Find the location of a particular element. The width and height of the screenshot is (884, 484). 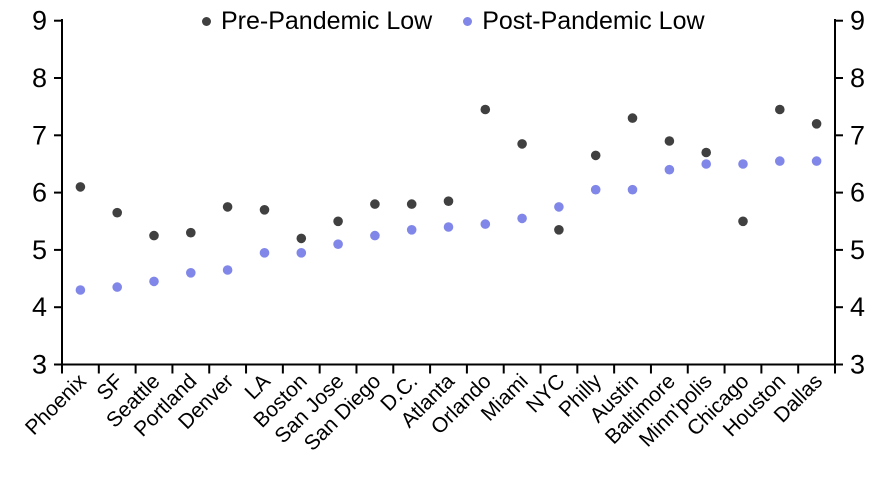

data-point-pre-D.C. is located at coordinates (411, 204).